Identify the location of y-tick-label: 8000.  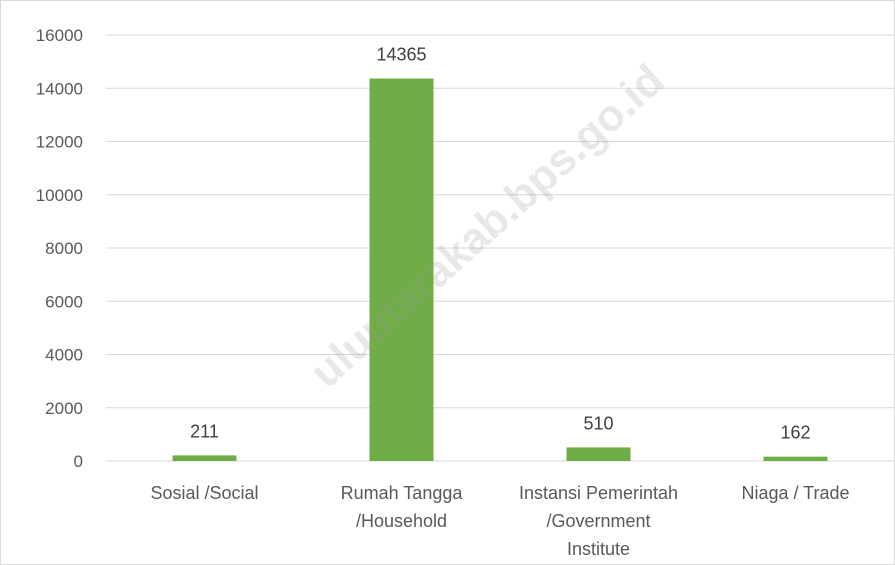
(64, 248).